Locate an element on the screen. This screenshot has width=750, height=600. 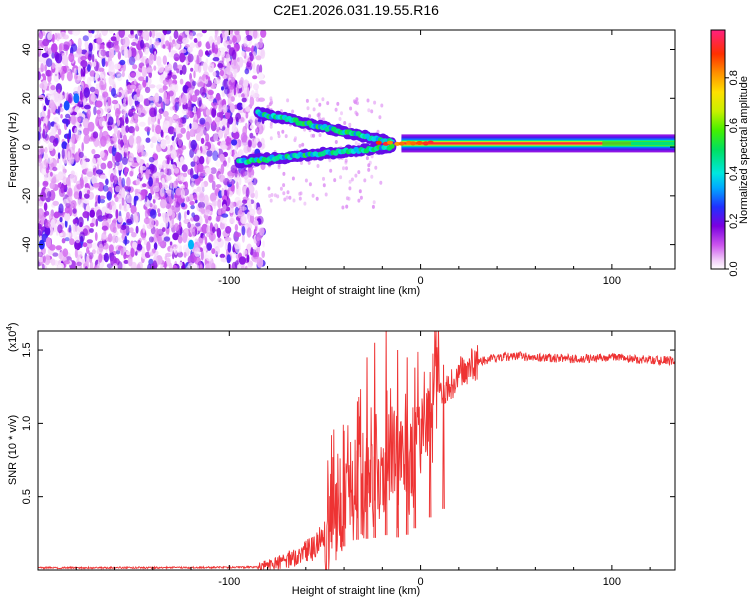
colorbar is located at coordinates (718, 149).